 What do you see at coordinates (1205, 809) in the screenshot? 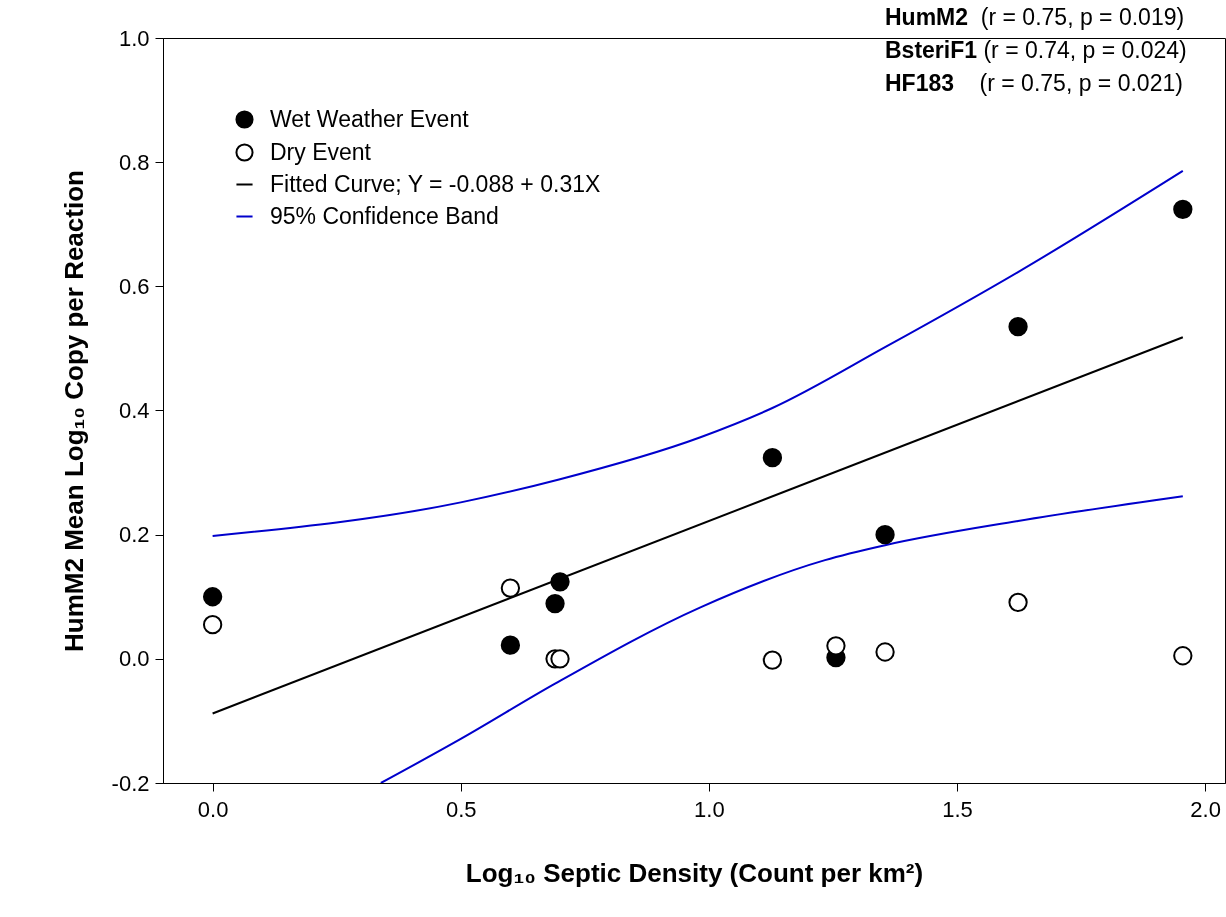
I see `x-tick-label: 2.0` at bounding box center [1205, 809].